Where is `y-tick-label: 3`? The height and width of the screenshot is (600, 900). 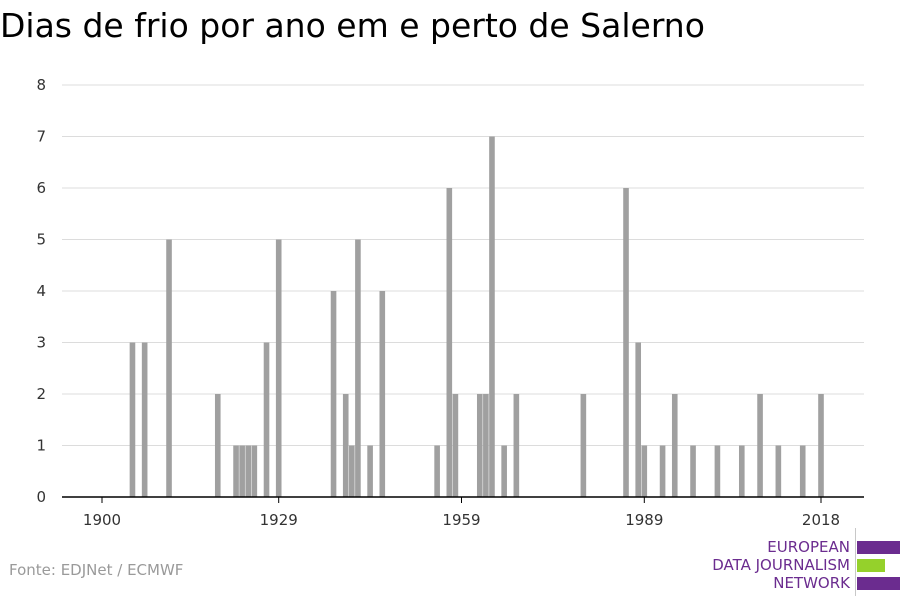 y-tick-label: 3 is located at coordinates (41, 343).